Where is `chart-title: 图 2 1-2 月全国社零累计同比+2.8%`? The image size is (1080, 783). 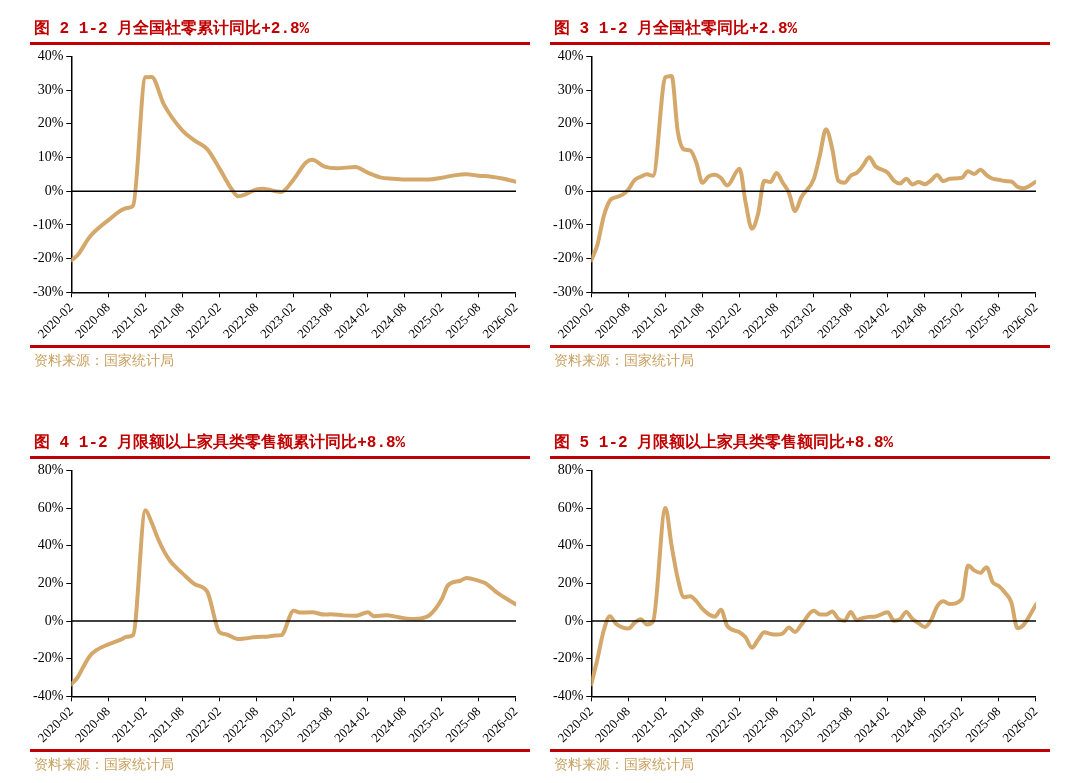
chart-title: 图 2 1-2 月全国社零累计同比+2.8% is located at coordinates (280, 31).